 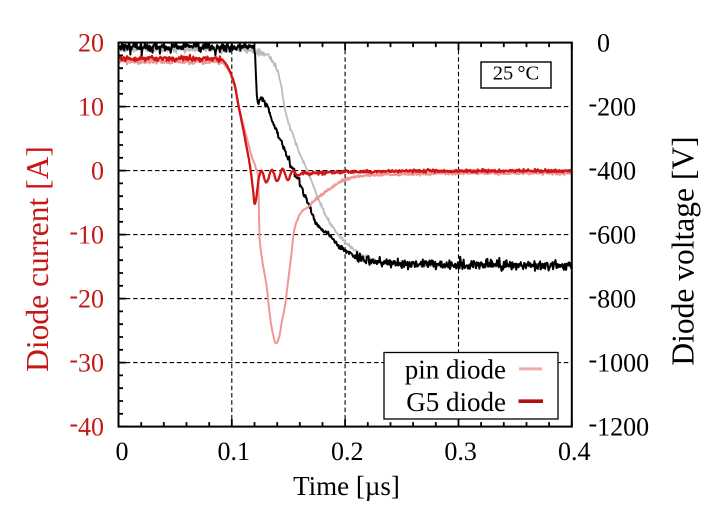 I want to click on svg-text: 0.4, so click(x=574, y=451).